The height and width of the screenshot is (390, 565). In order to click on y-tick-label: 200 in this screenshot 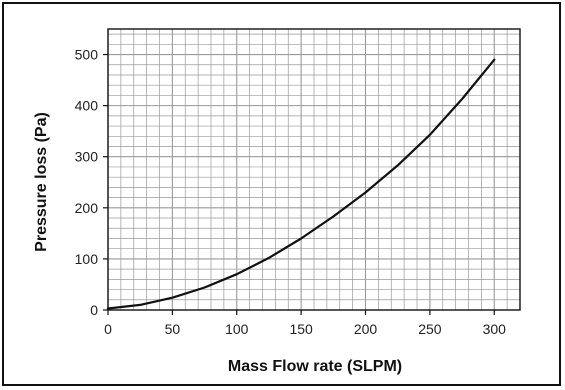, I will do `click(87, 208)`.